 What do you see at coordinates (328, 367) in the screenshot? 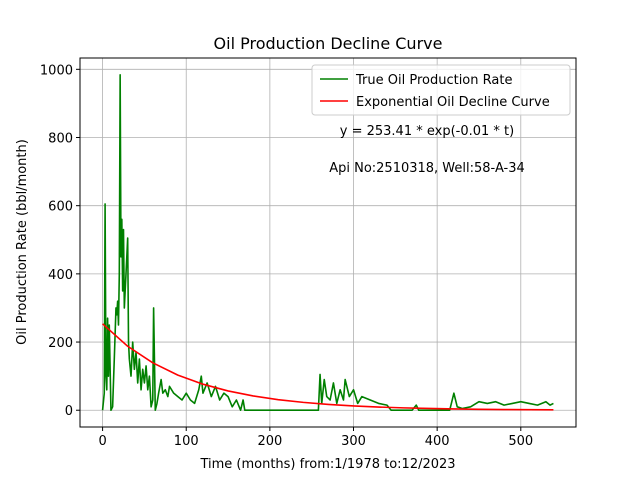
I see `data-line` at bounding box center [328, 367].